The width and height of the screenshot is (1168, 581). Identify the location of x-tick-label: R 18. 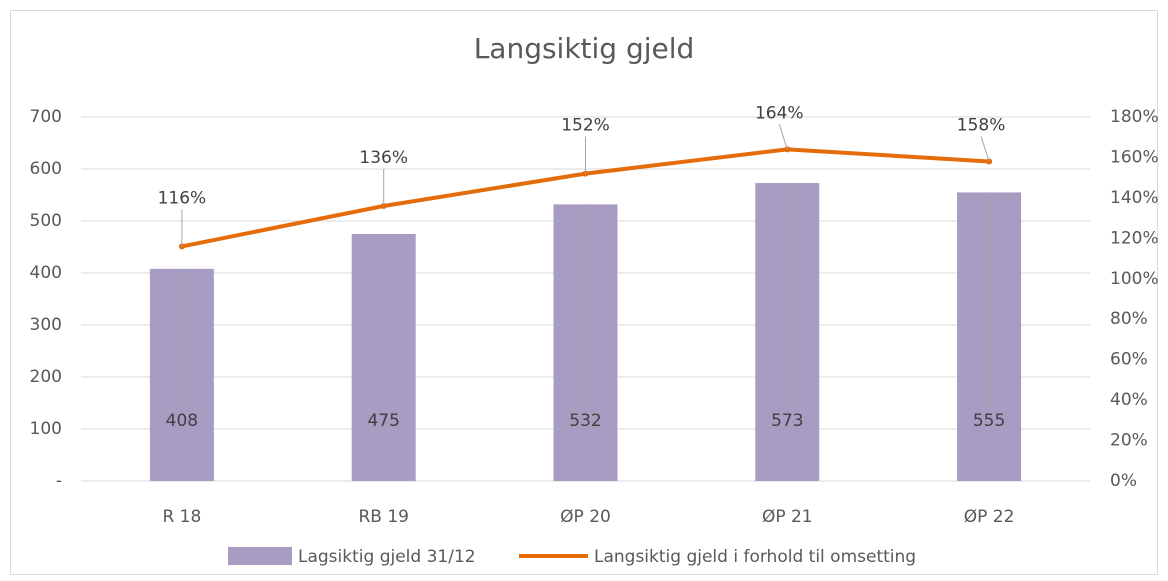
(181, 517).